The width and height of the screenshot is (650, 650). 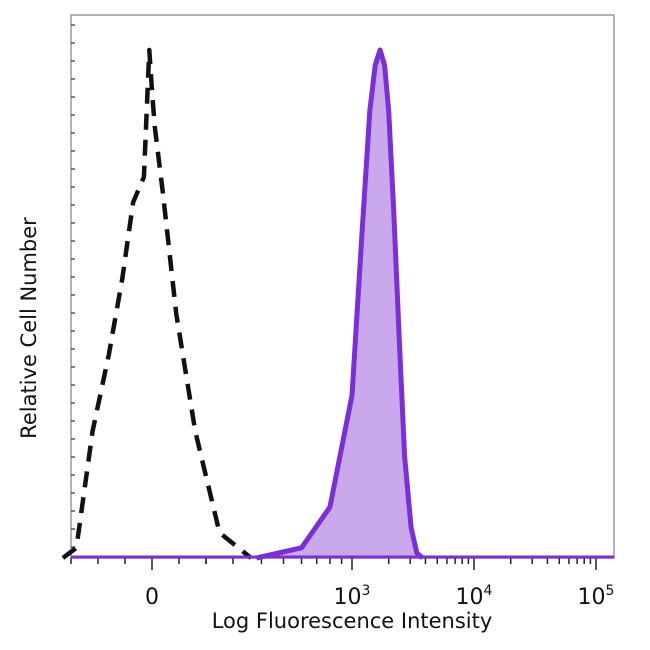 What do you see at coordinates (29, 328) in the screenshot?
I see `y-axis-title: Relative Cell Number` at bounding box center [29, 328].